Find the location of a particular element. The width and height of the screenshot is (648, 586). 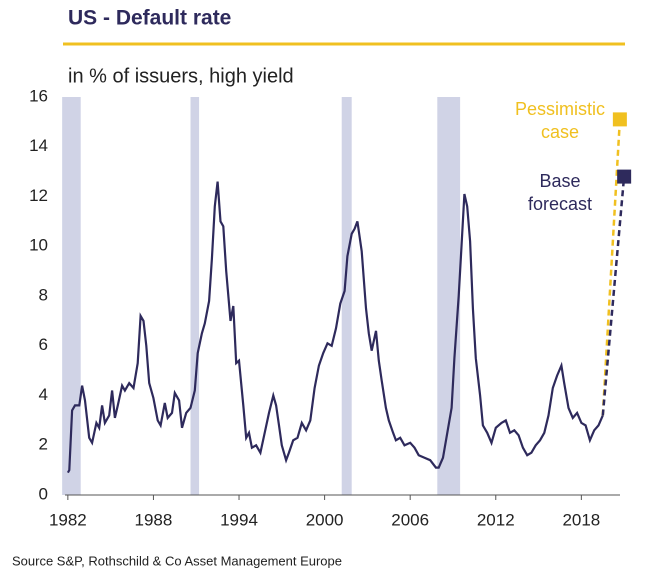

y-tick-label: 4 is located at coordinates (43, 394).